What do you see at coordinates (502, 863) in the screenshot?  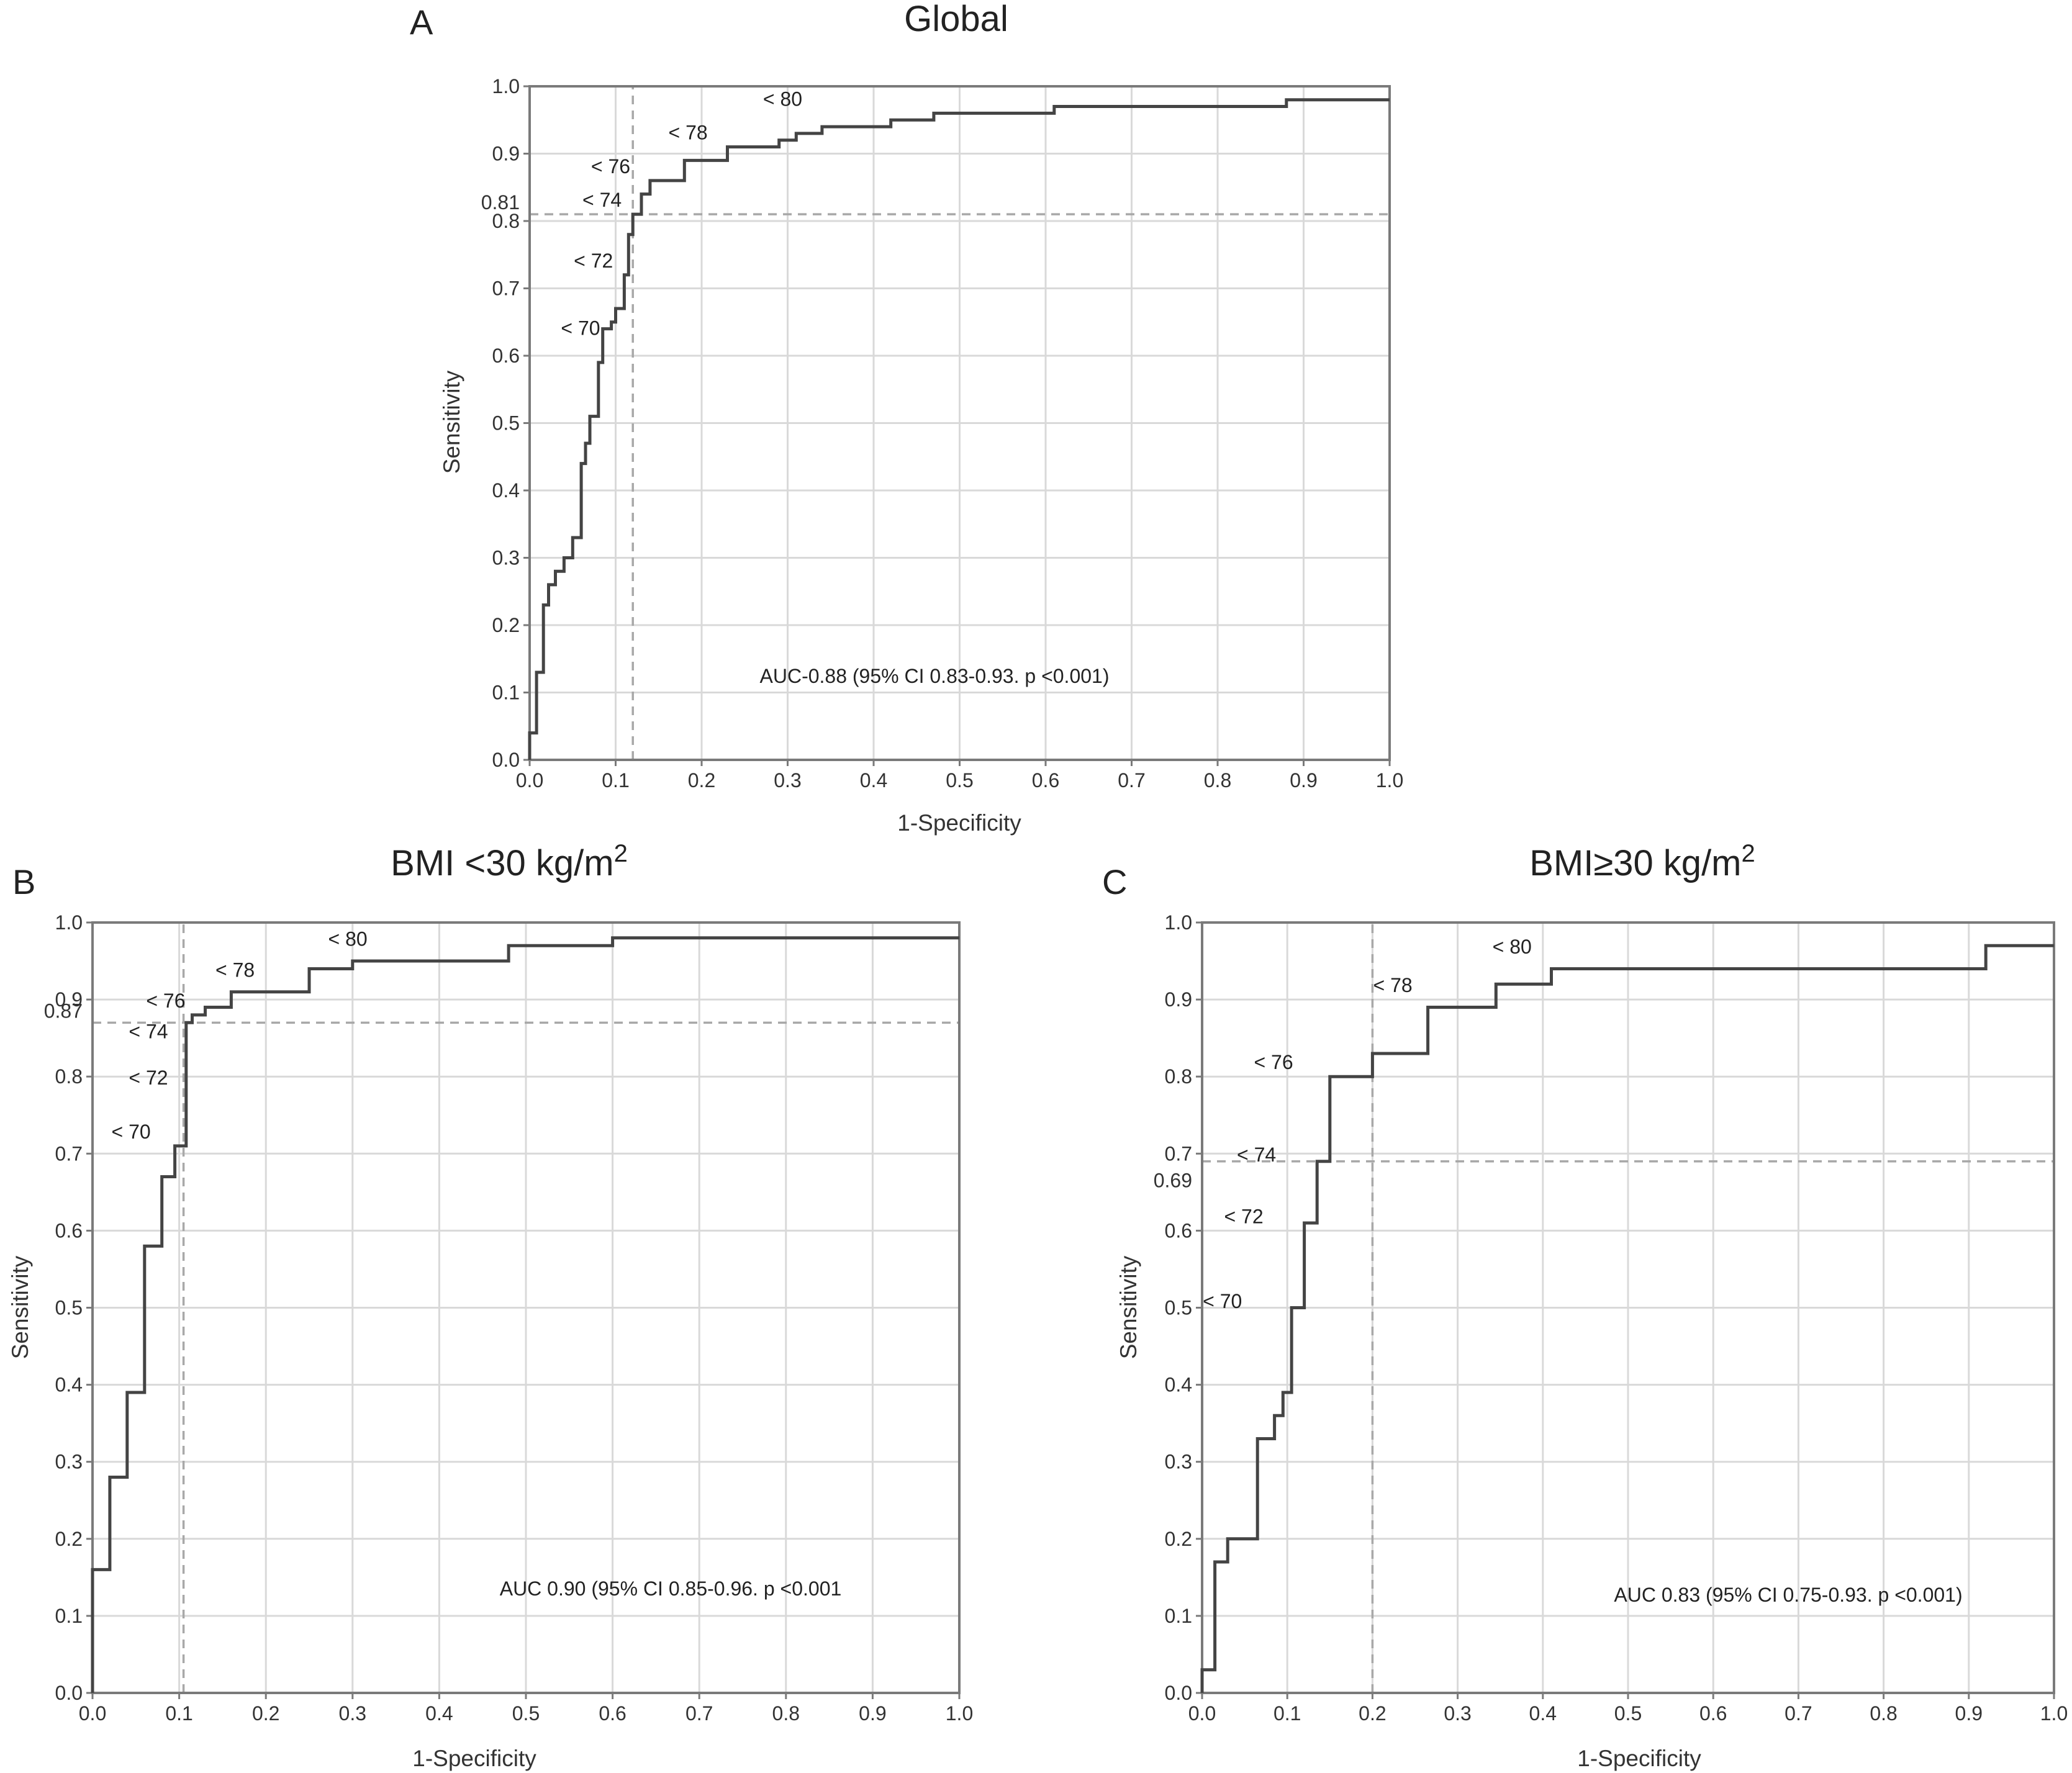 I see `panel-title-text: BMI <30 kg/m` at bounding box center [502, 863].